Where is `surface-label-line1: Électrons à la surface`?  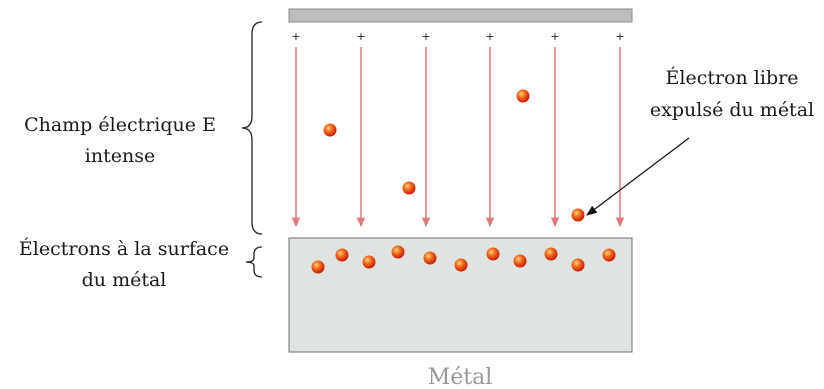 surface-label-line1: Électrons à la surface is located at coordinates (124, 248).